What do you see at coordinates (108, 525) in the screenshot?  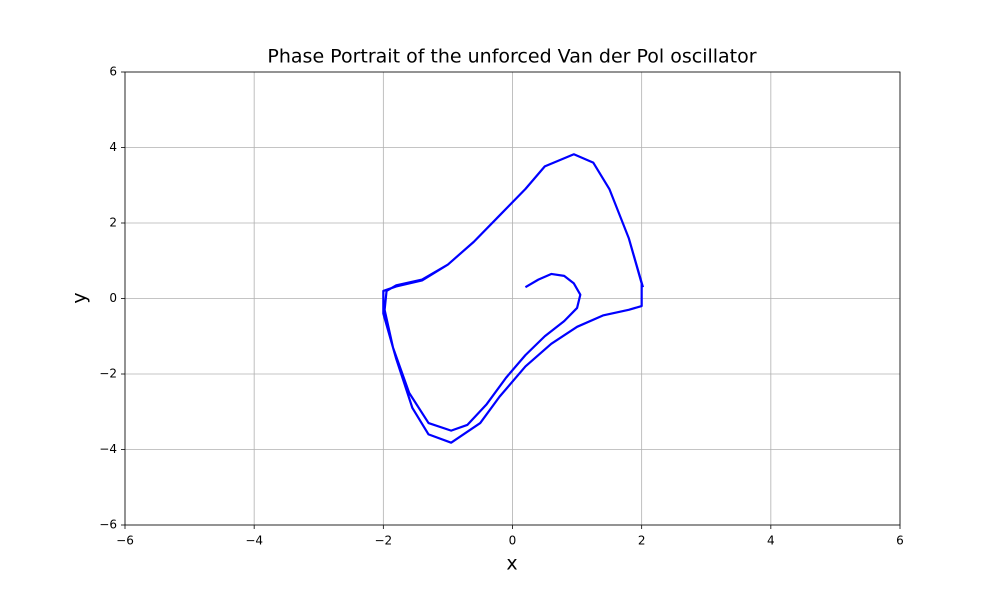 I see `y-tick-label: −6` at bounding box center [108, 525].